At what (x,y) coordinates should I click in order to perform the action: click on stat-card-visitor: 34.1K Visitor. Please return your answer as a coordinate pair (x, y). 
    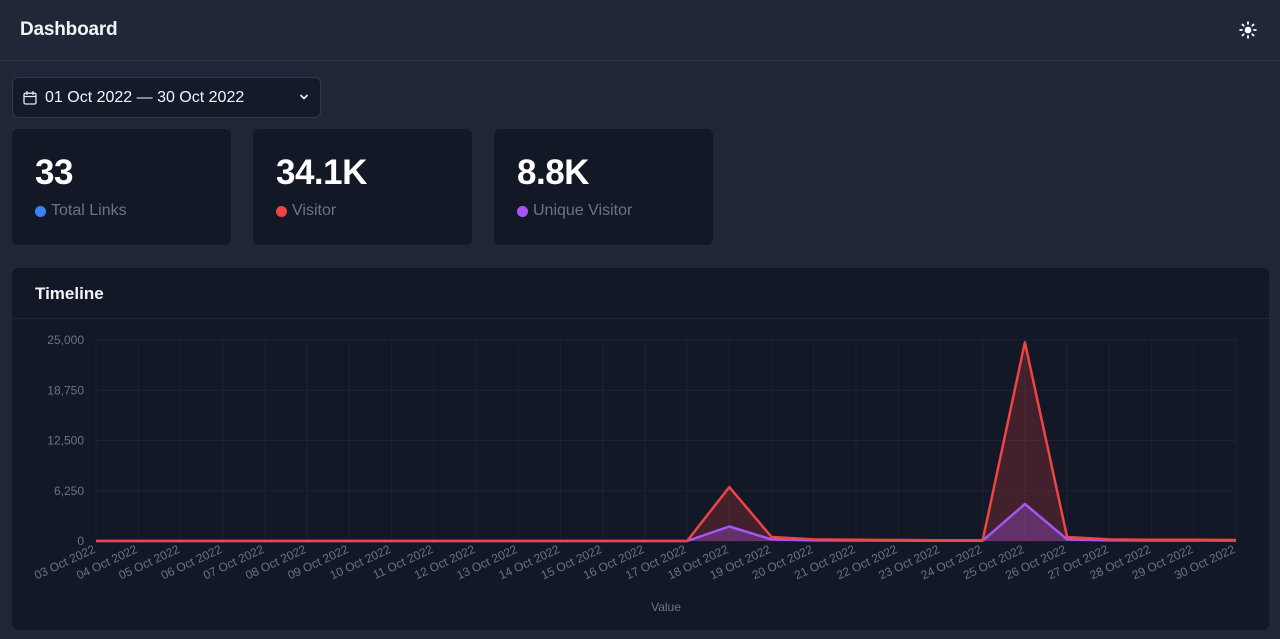
    Looking at the image, I should click on (362, 187).